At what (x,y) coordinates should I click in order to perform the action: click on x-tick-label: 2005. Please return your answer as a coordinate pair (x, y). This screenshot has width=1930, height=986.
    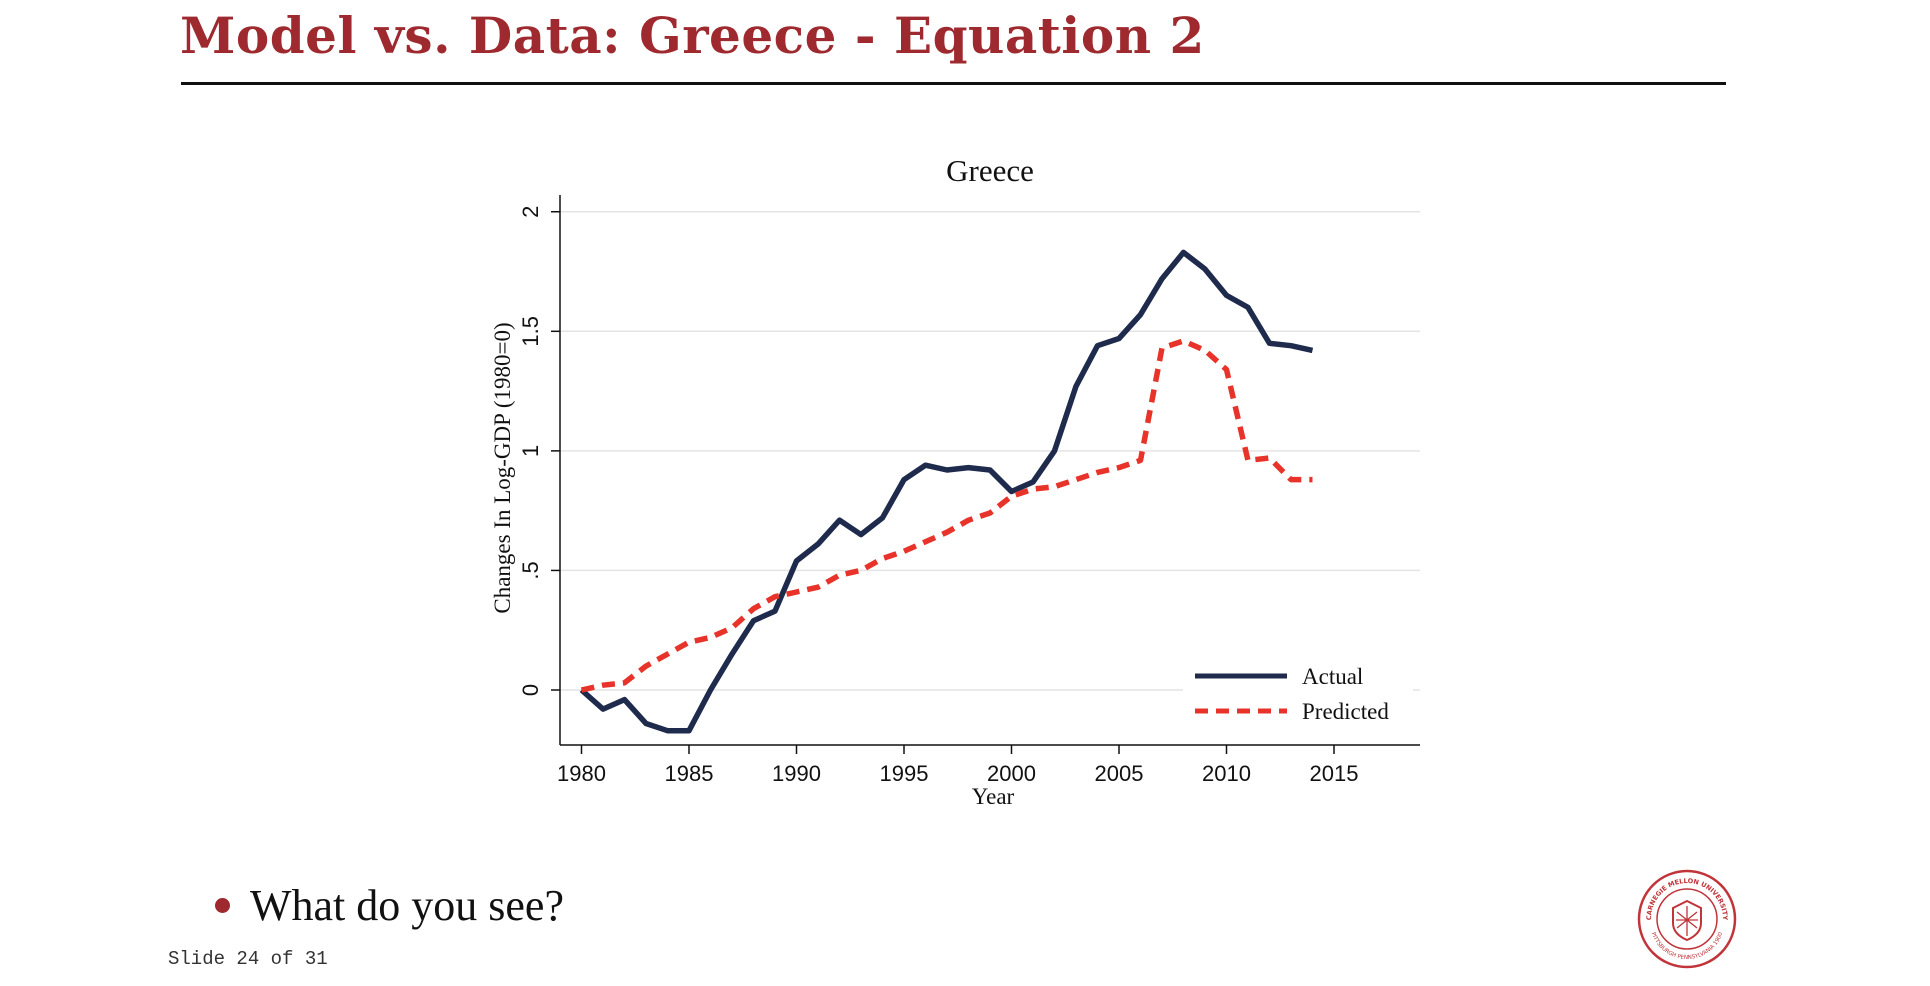
    Looking at the image, I should click on (1119, 773).